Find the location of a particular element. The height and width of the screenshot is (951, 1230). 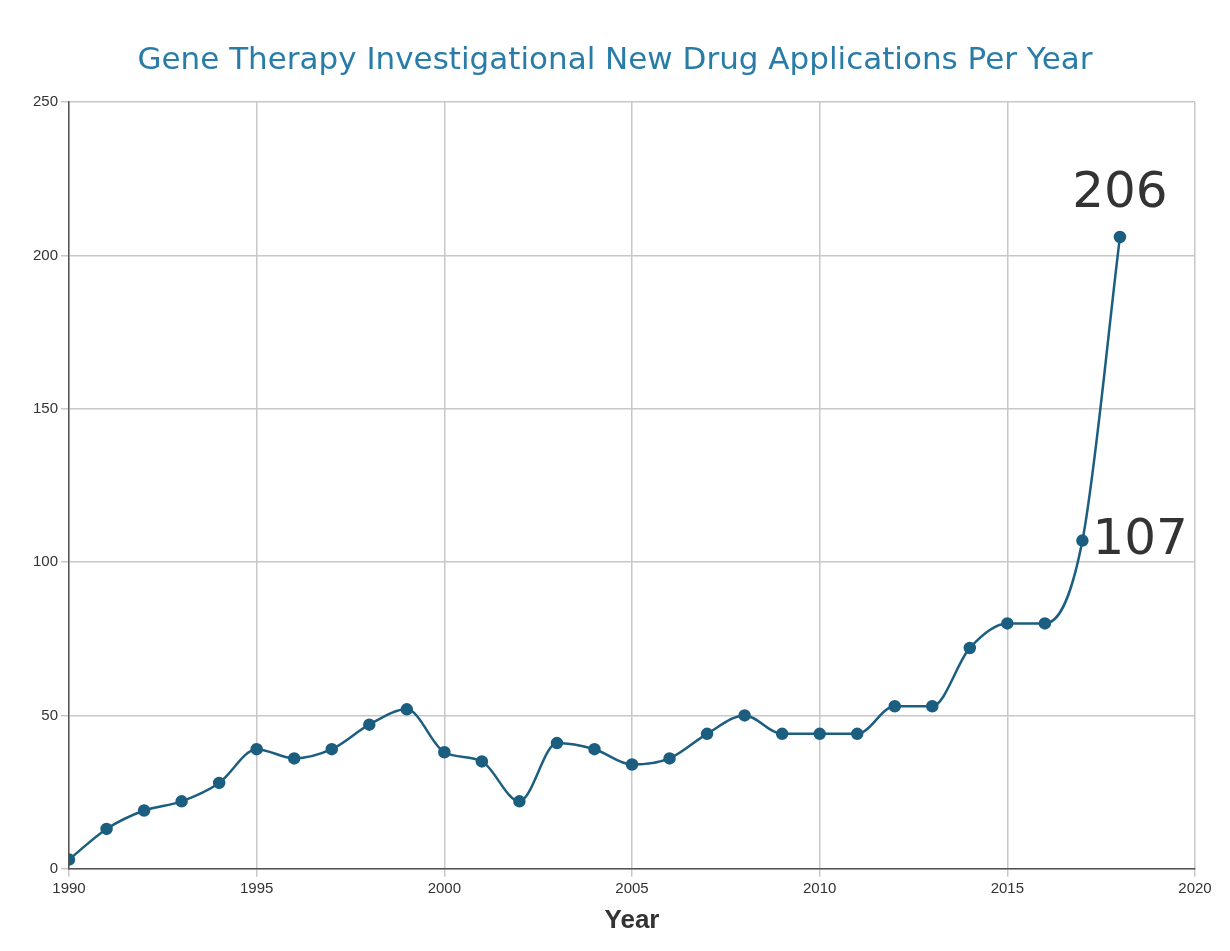

x-tick-label: 1995 is located at coordinates (257, 887).